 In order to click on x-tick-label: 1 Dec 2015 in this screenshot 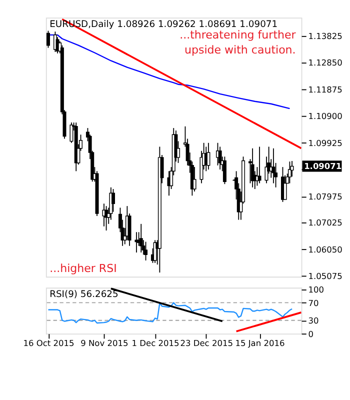, I will do `click(156, 343)`.